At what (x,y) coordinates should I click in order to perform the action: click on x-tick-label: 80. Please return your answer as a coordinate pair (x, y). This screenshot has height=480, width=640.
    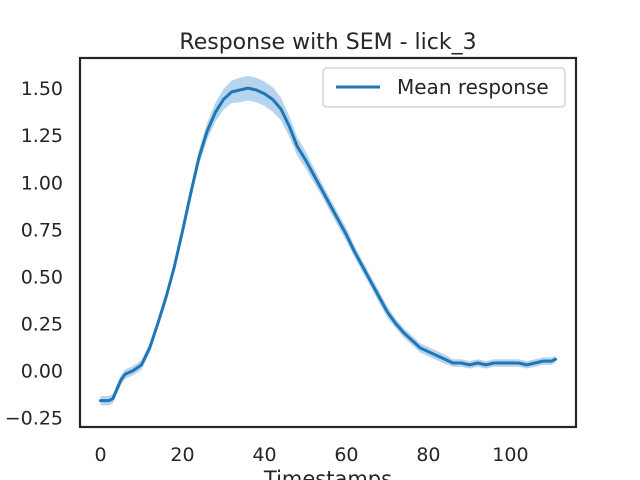
    Looking at the image, I should click on (428, 455).